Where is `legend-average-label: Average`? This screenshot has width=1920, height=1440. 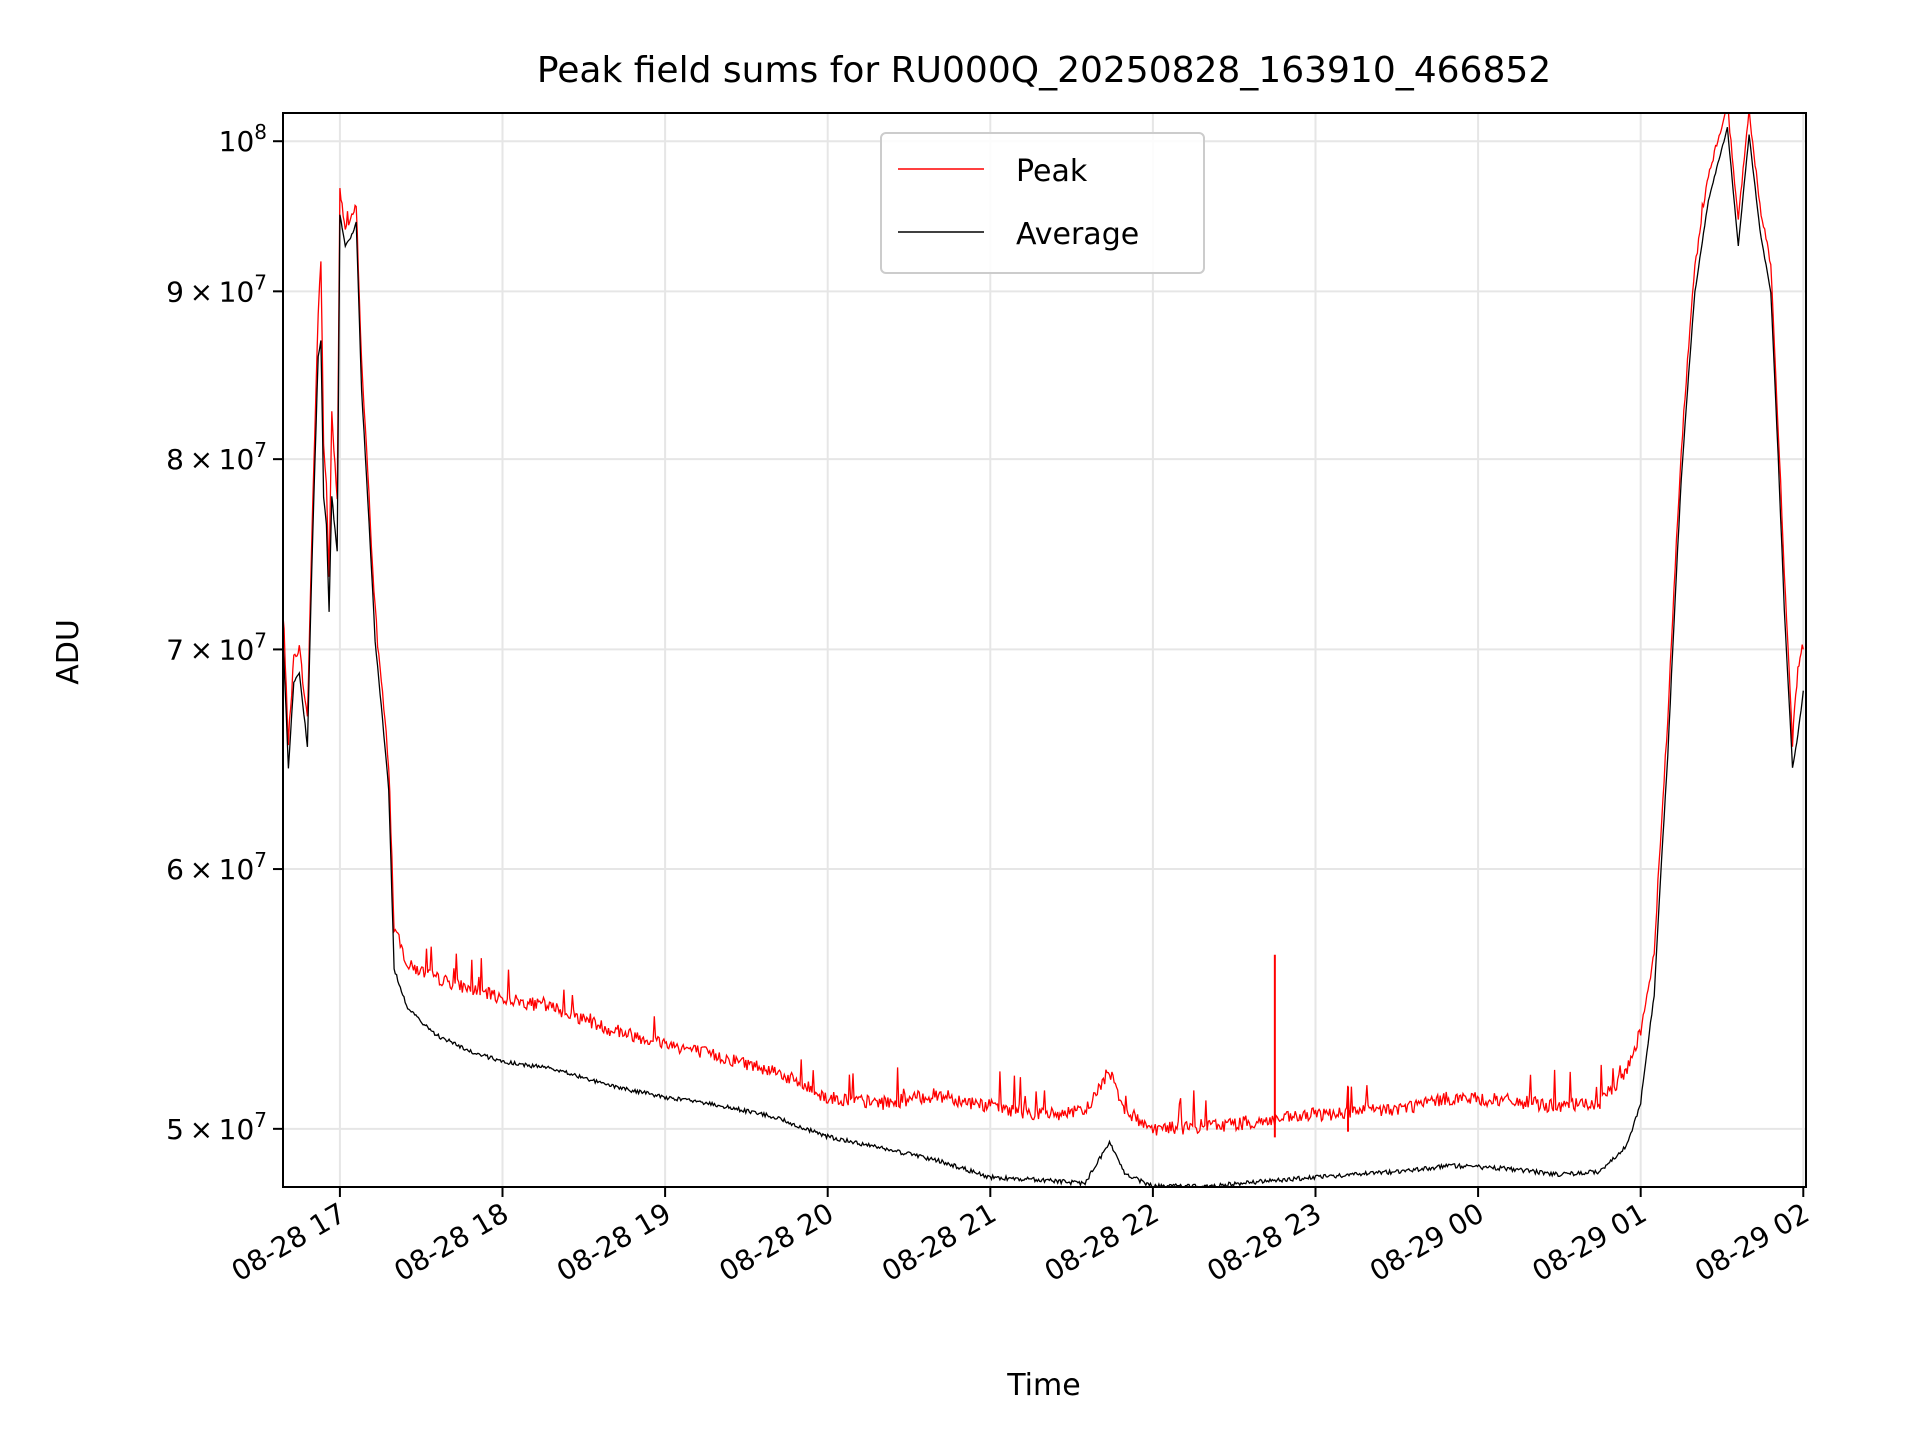 legend-average-label: Average is located at coordinates (1077, 234).